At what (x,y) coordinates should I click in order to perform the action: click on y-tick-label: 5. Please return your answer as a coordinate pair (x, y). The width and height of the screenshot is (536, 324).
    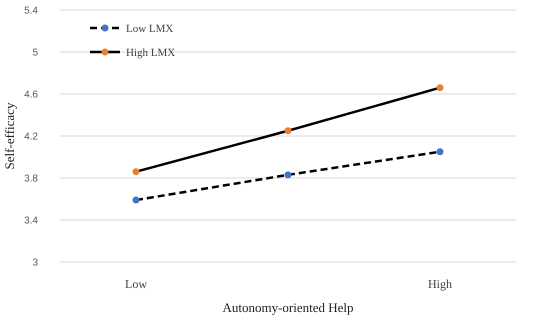
    Looking at the image, I should click on (35, 53).